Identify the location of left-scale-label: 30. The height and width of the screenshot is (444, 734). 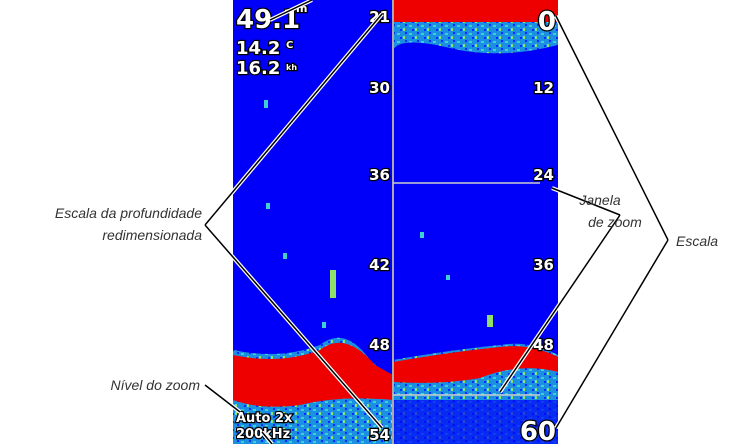
(379, 88).